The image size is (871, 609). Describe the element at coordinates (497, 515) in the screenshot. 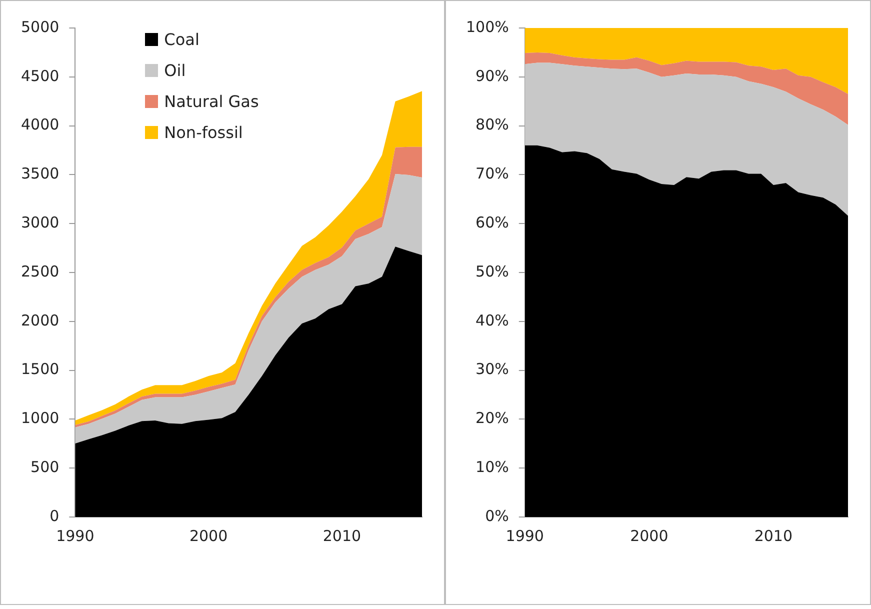

I see `y-tick-label: 0%` at that location.